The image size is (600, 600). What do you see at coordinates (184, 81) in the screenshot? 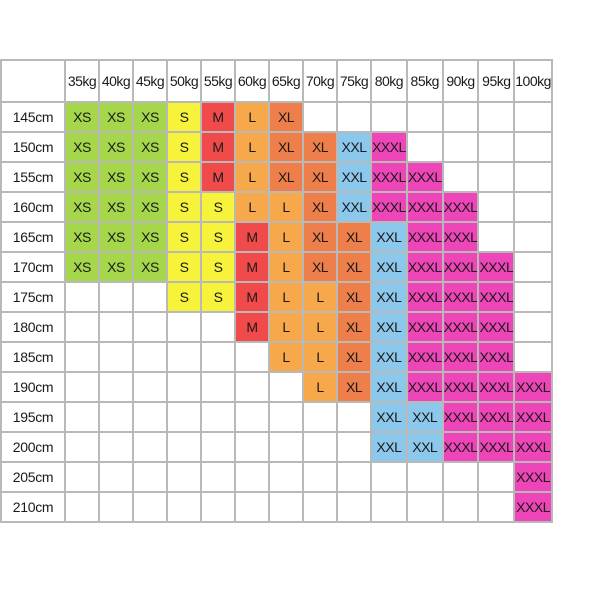
I see `weight-header-50kg: 50kg` at bounding box center [184, 81].